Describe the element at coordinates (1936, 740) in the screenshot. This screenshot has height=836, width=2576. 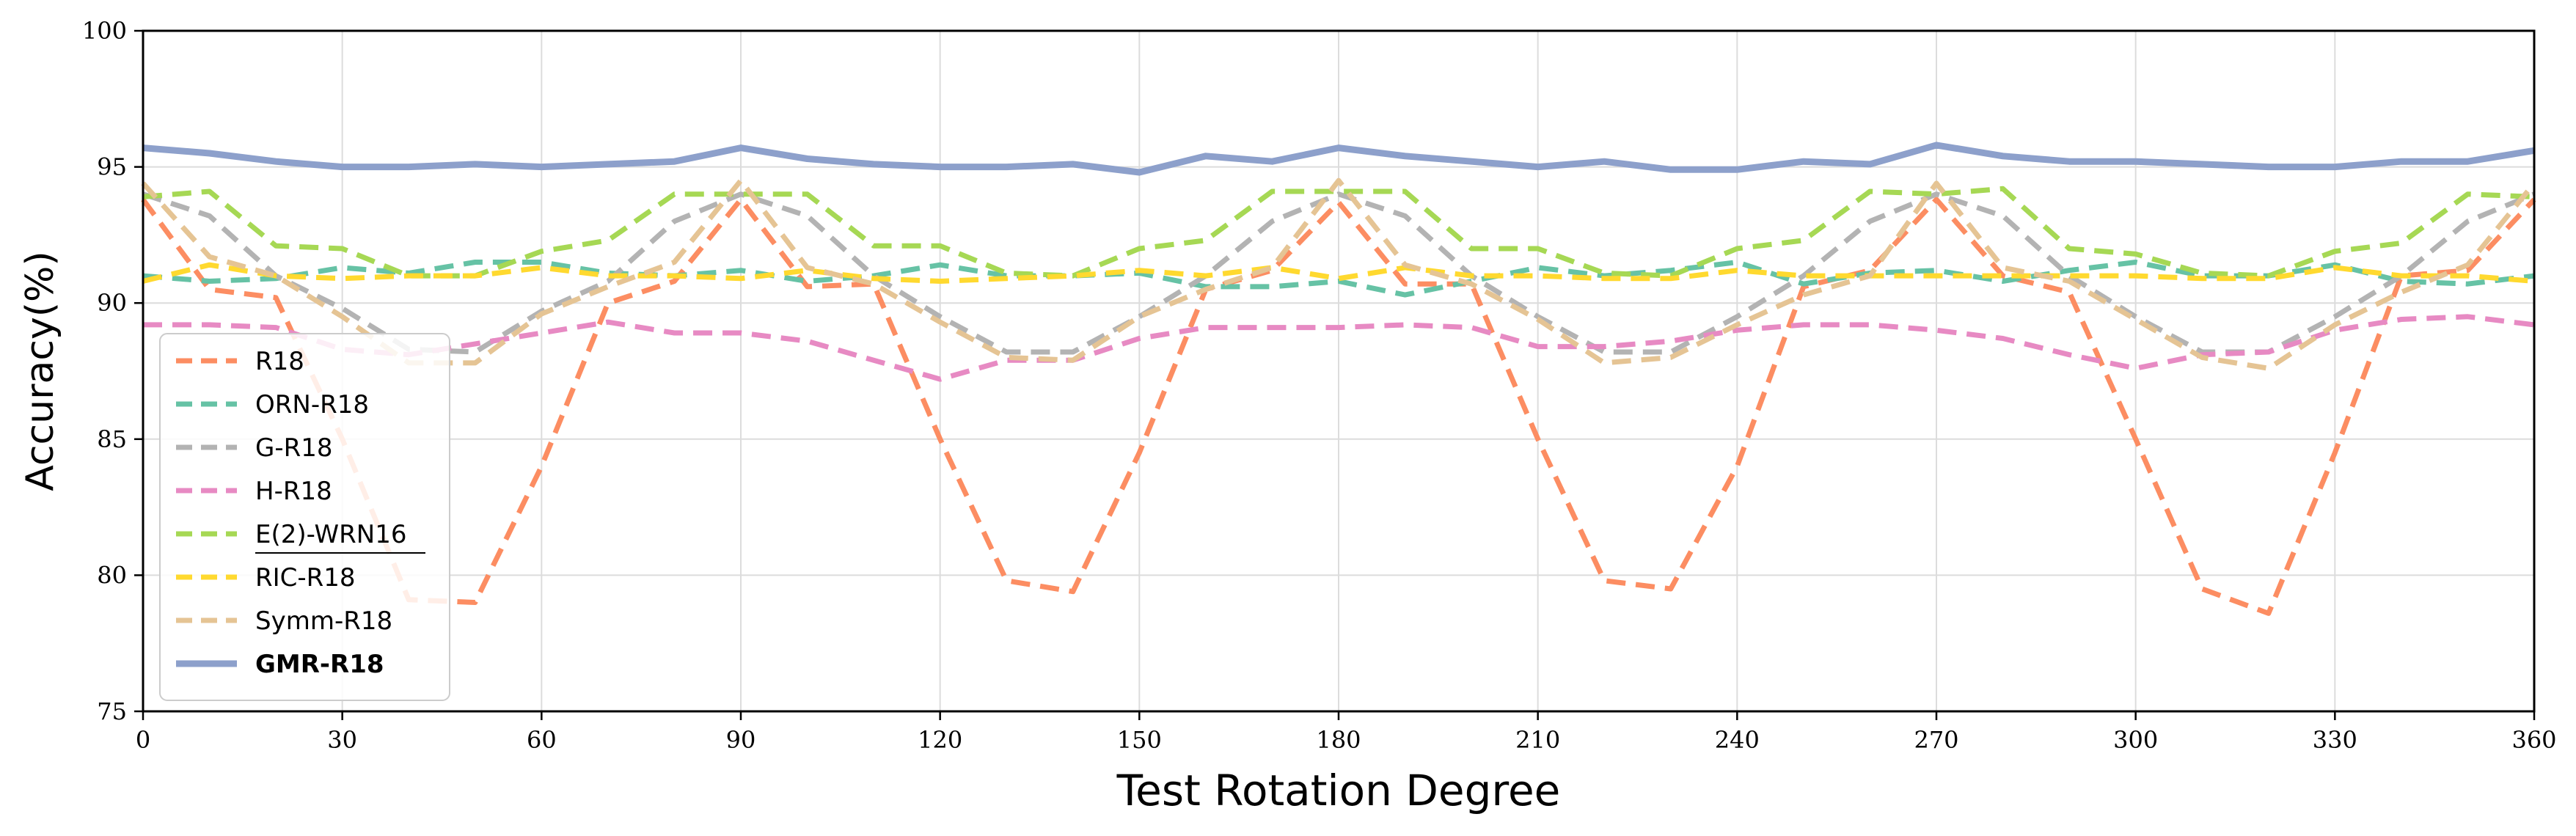
I see `x-tick-label: 270` at that location.